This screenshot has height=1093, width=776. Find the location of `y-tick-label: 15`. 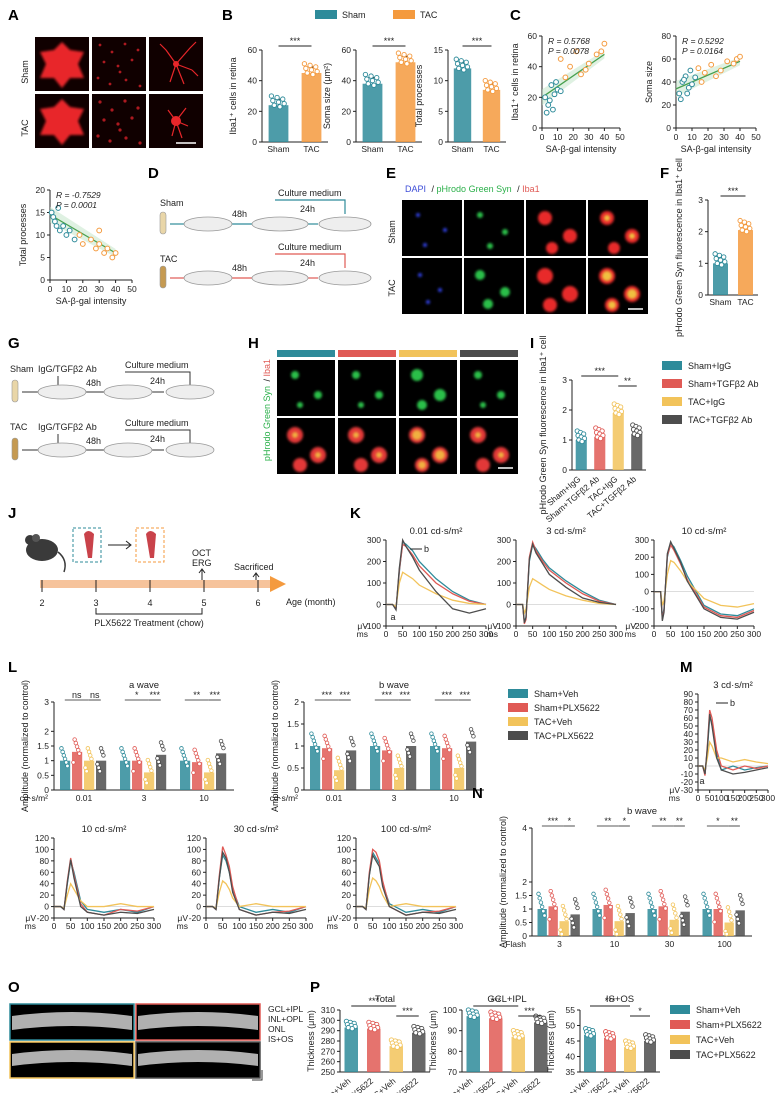

y-tick-label: 15 is located at coordinates (439, 50).